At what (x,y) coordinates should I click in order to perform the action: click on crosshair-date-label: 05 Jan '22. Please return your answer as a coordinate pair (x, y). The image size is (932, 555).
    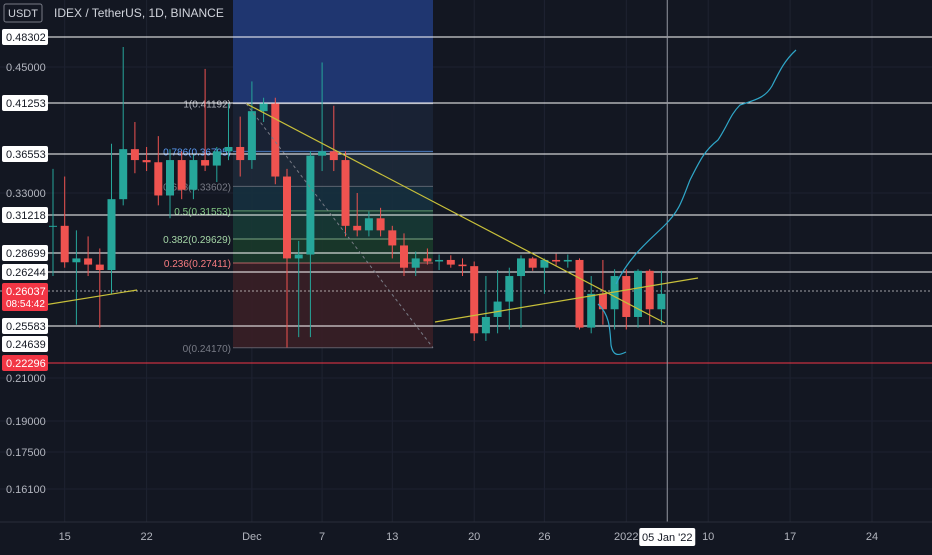
    Looking at the image, I should click on (667, 538).